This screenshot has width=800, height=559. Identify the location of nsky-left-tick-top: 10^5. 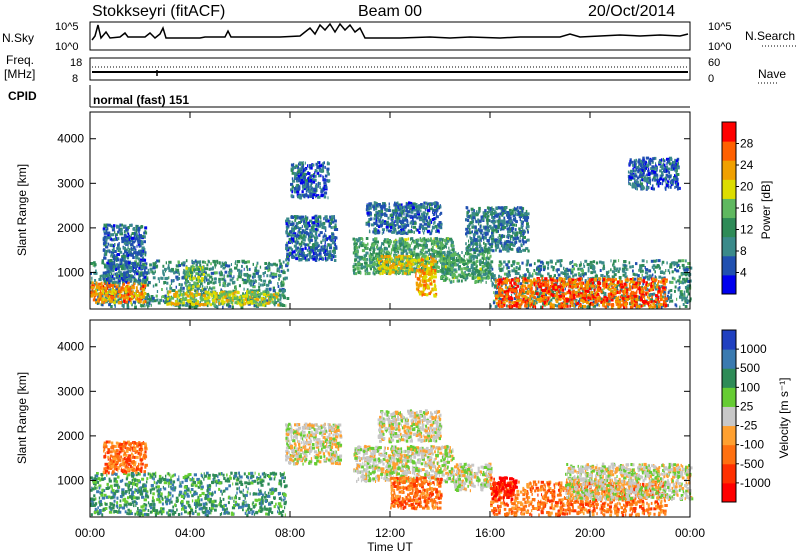
(67, 27).